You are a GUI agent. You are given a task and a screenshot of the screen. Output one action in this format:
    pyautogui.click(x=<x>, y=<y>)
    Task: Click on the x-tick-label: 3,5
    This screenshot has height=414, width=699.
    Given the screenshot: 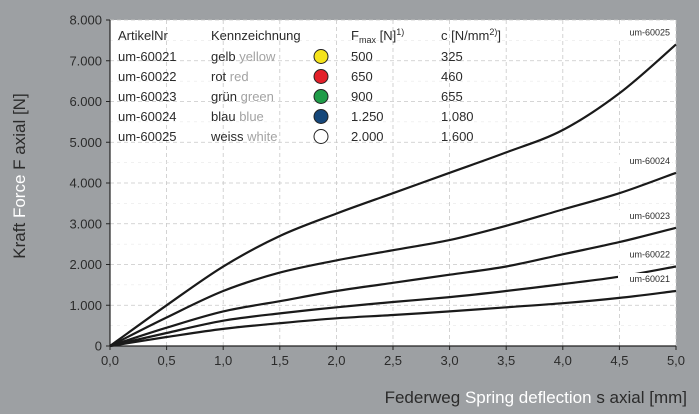 What is the action you would take?
    pyautogui.click(x=506, y=360)
    